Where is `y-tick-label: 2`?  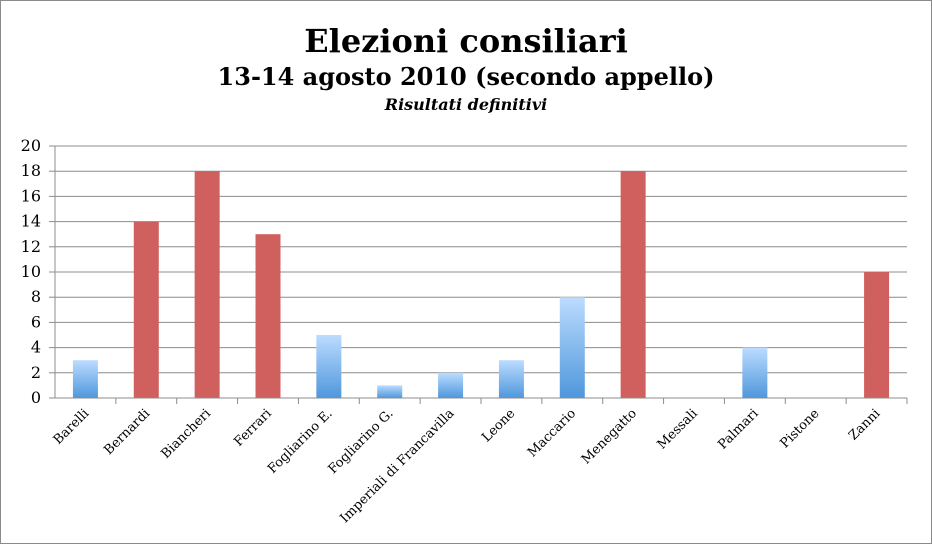
y-tick-label: 2 is located at coordinates (36, 372).